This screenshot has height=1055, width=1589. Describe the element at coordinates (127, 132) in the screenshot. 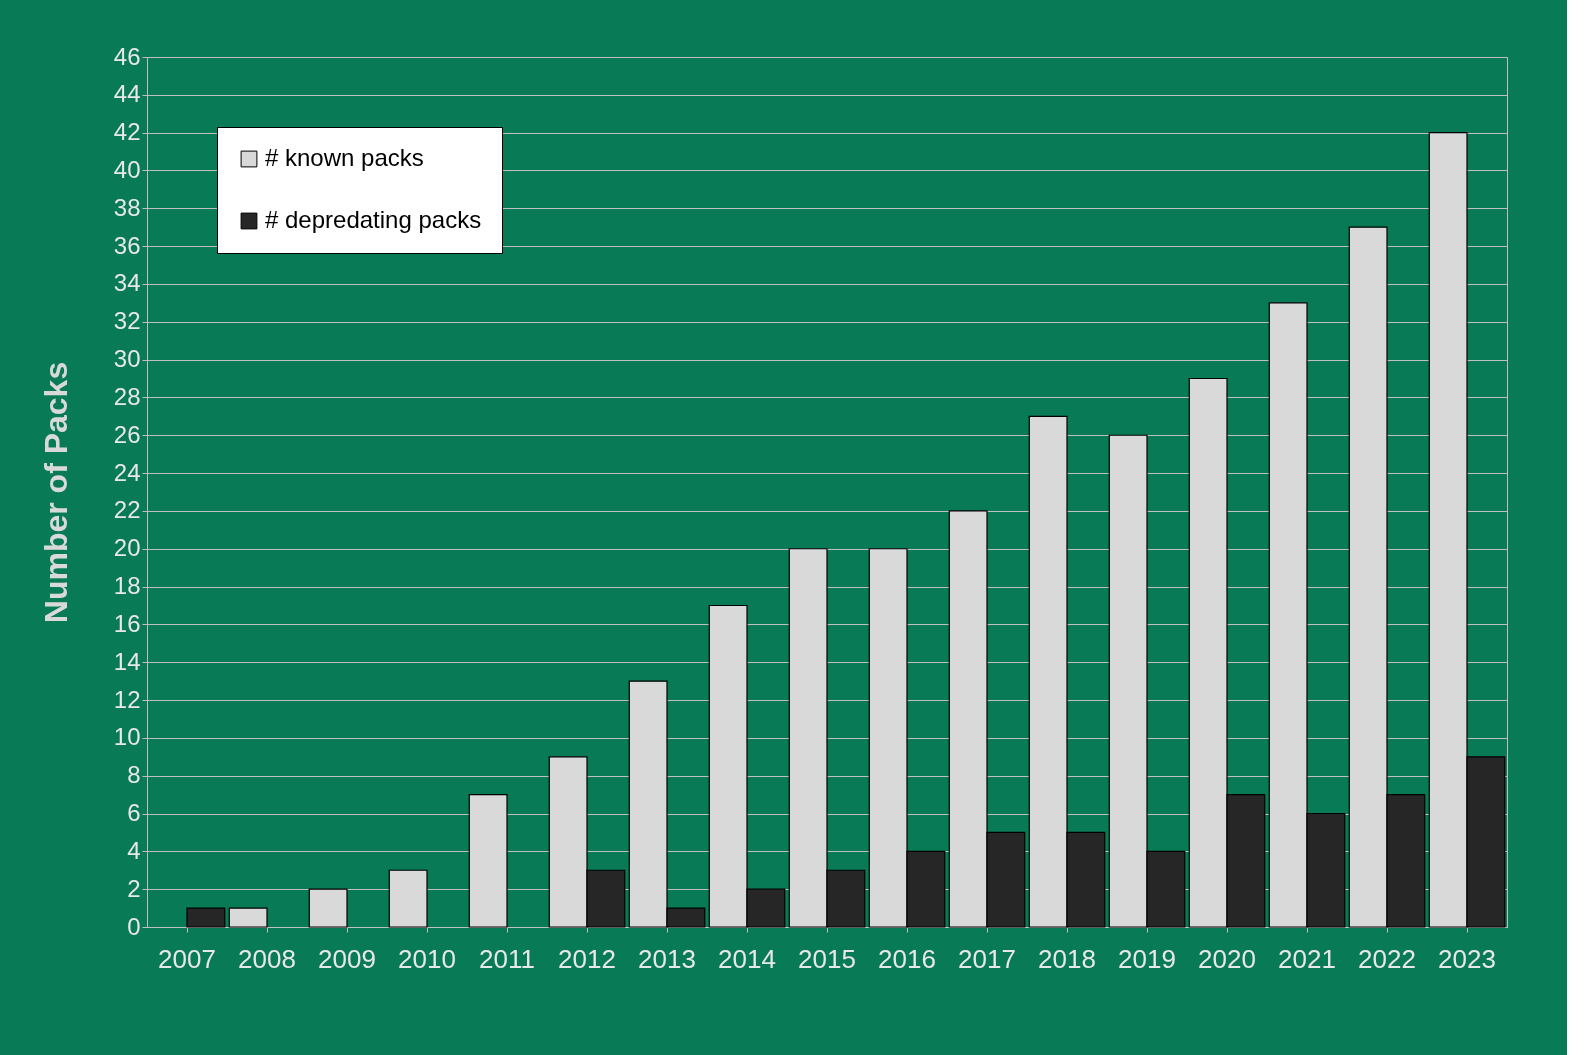

I see `y-tick-label: 42` at that location.